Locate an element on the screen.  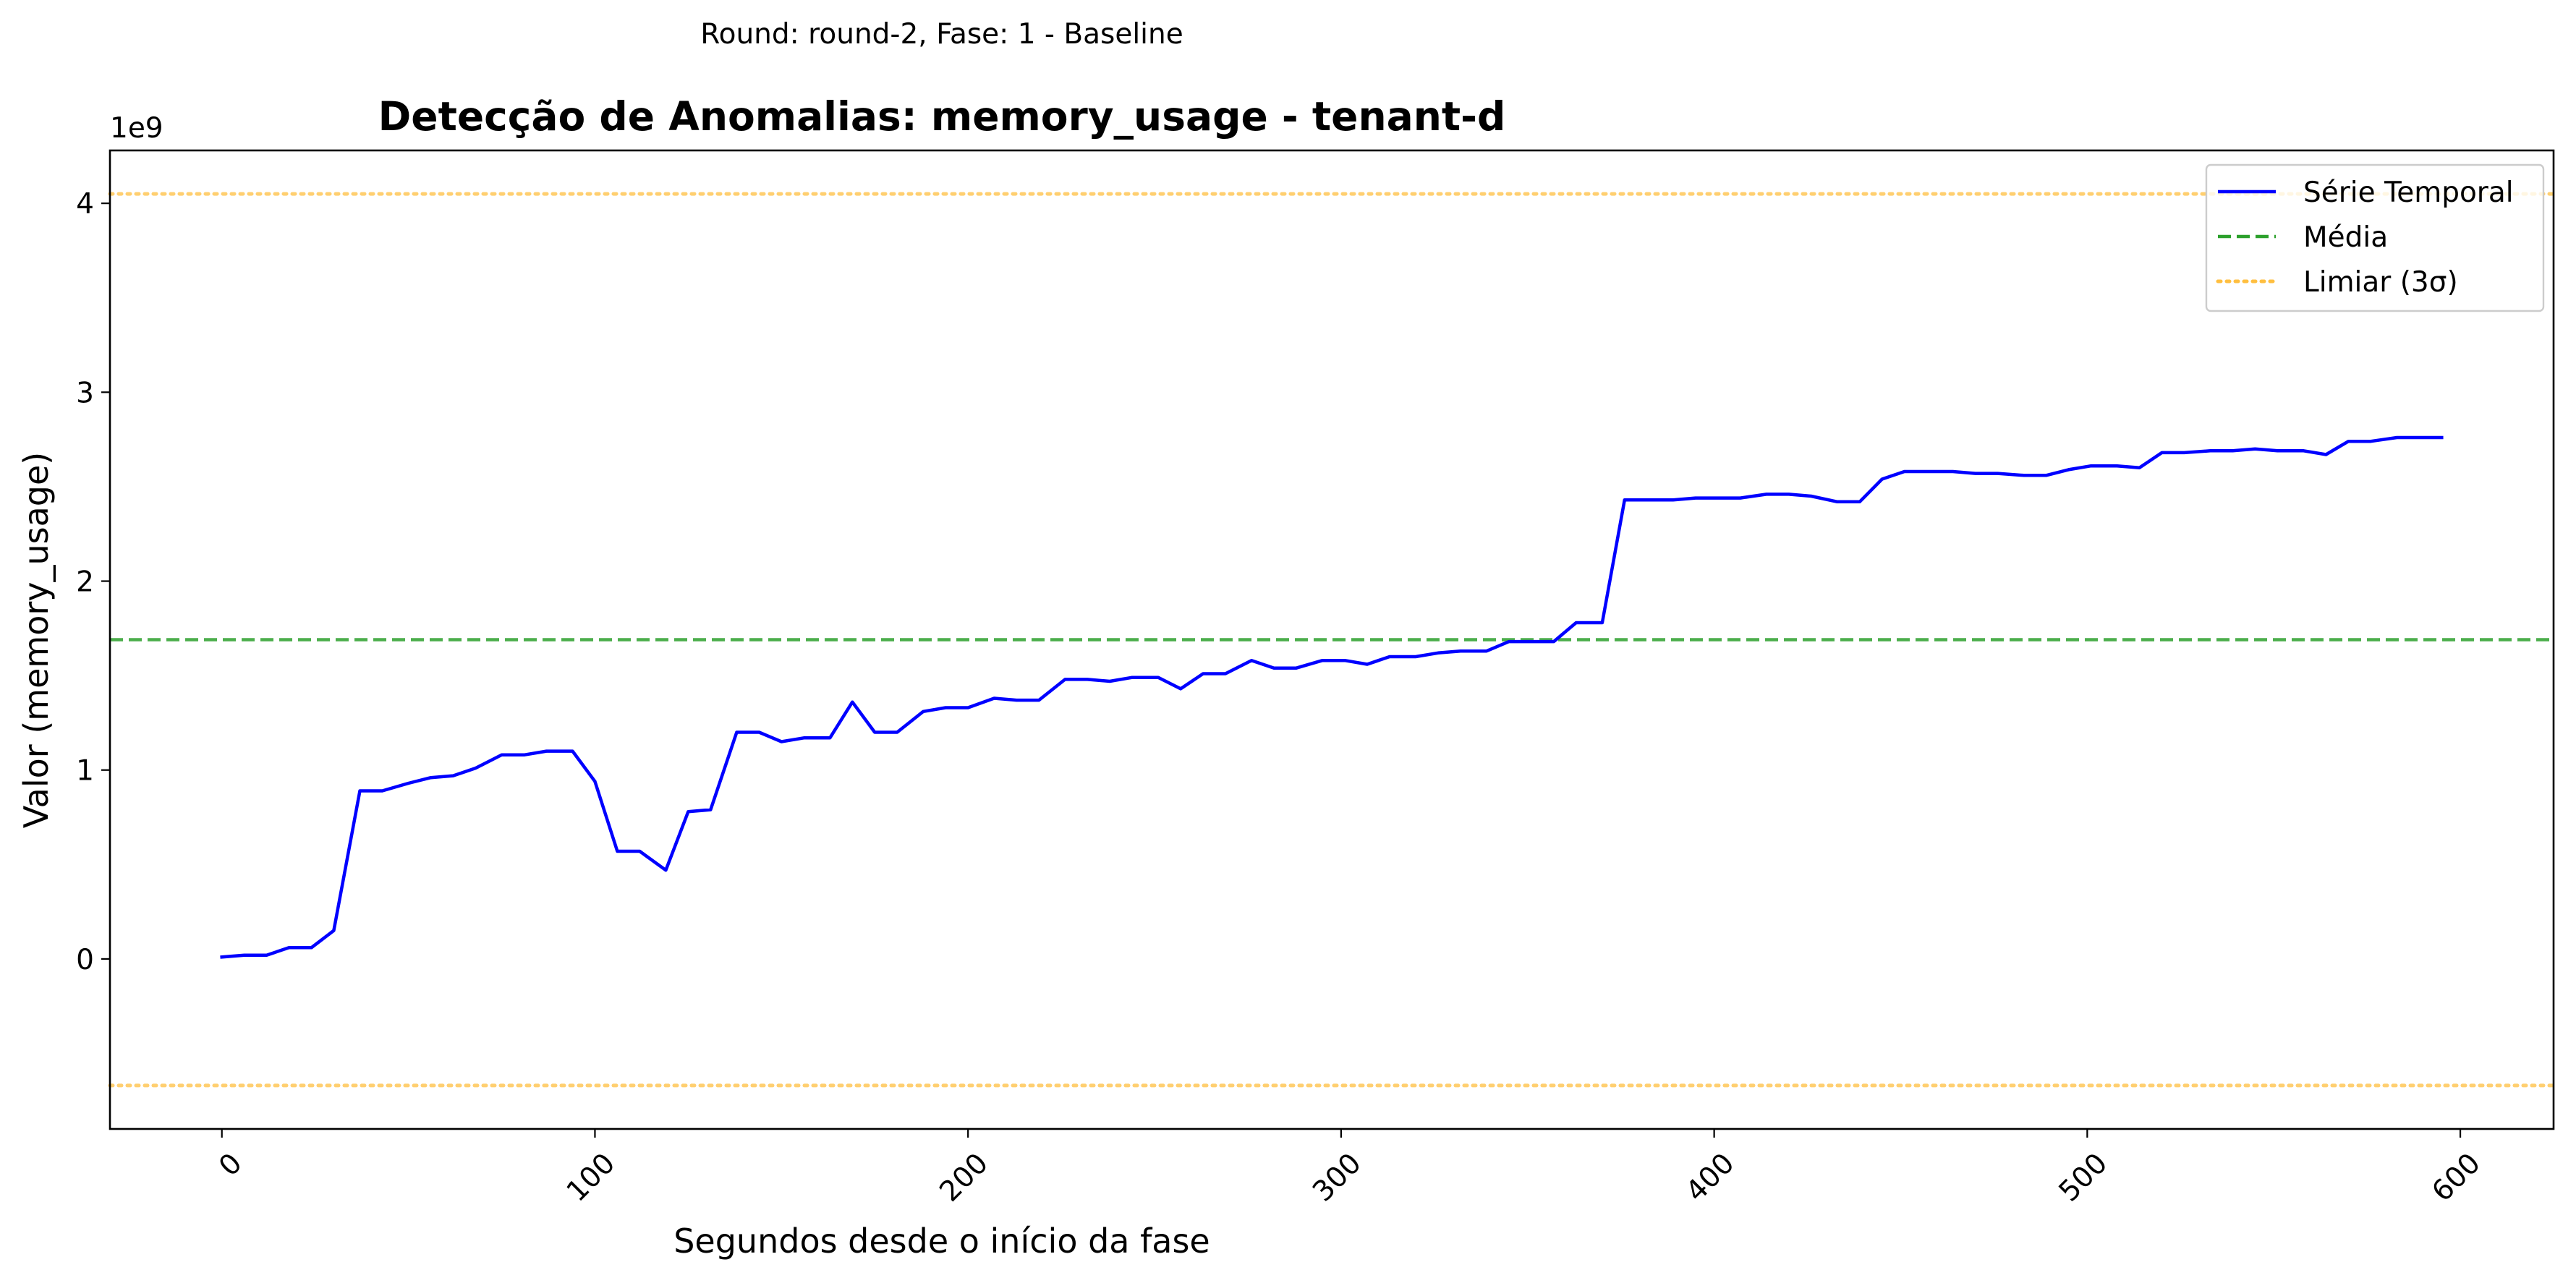
x-tick-label: 400 is located at coordinates (1710, 1177).